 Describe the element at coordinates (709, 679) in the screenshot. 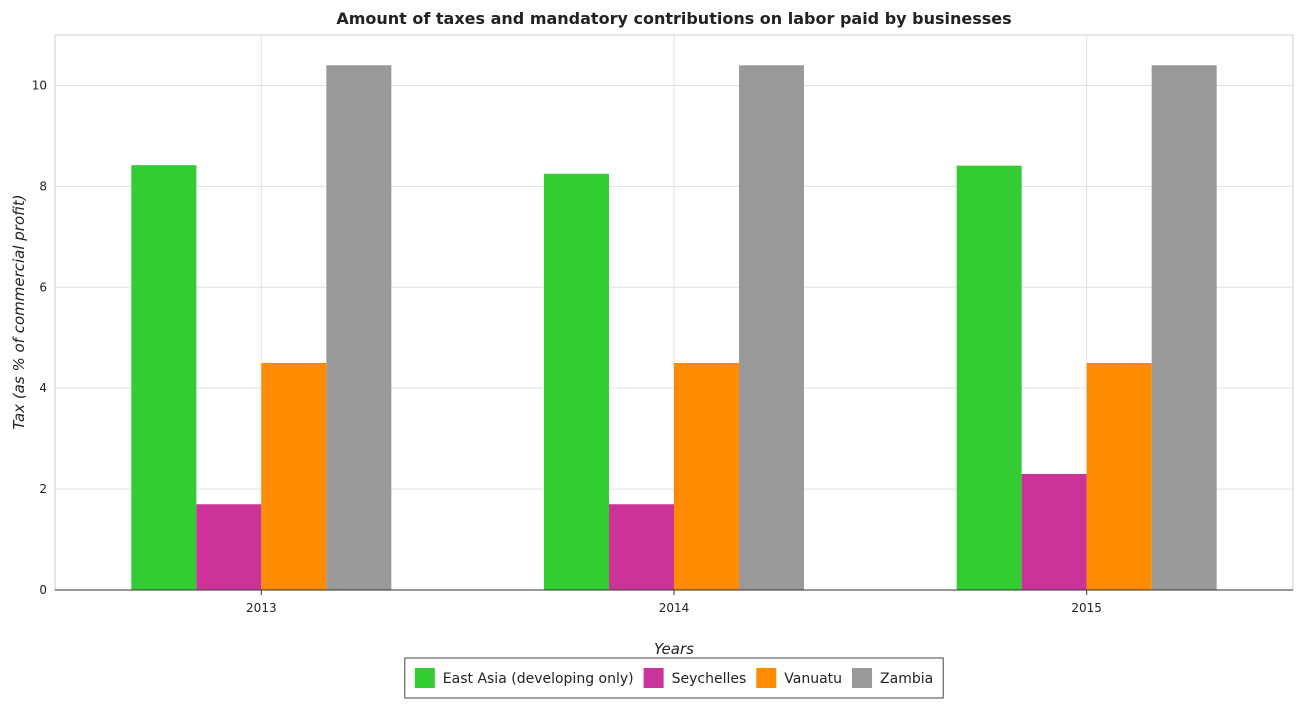

I see `legend-label: Seychelles` at that location.